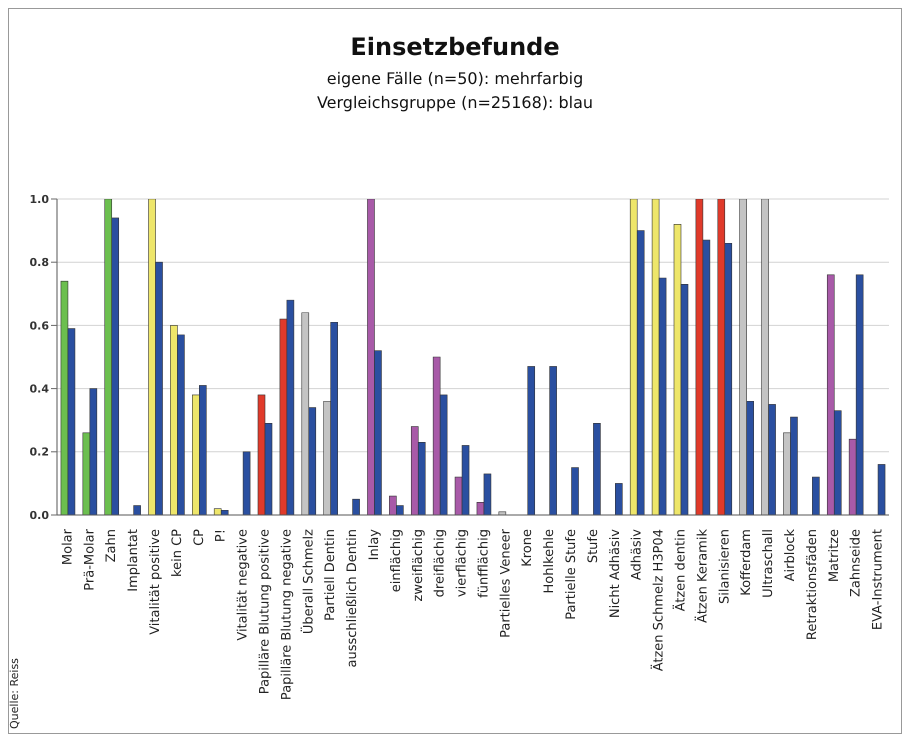 Image resolution: width=910 pixels, height=742 pixels. I want to click on chart-subtitle: eigene Fälle (n=50): mehrfarbig Vergleichsgruppe (n=25168): blau, so click(455, 91).